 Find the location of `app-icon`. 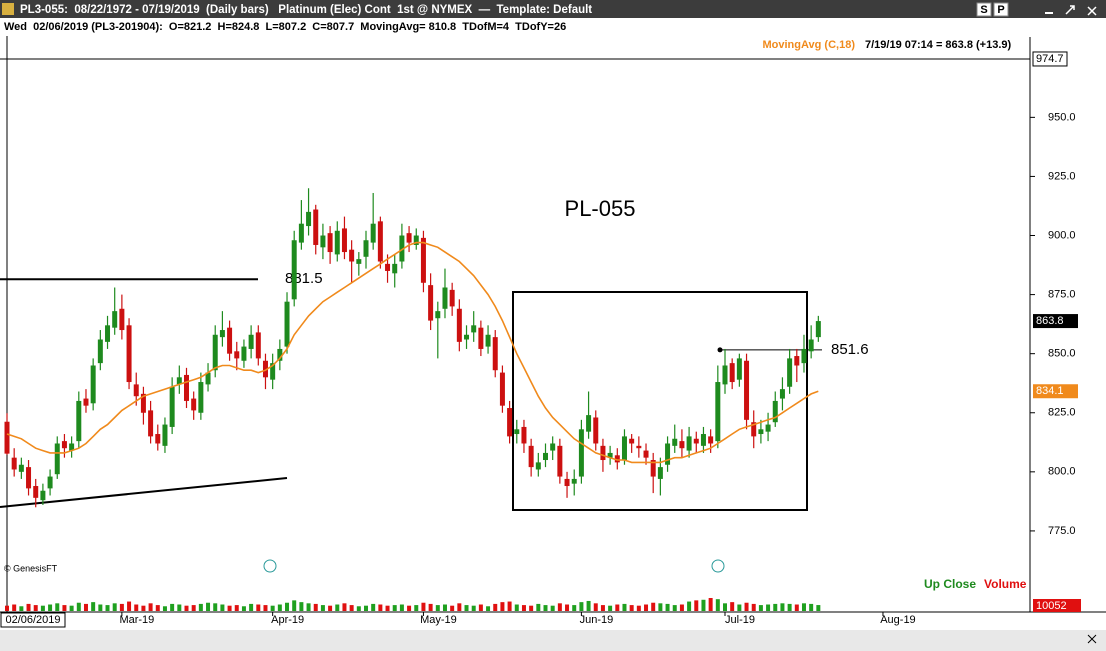

app-icon is located at coordinates (8, 9).